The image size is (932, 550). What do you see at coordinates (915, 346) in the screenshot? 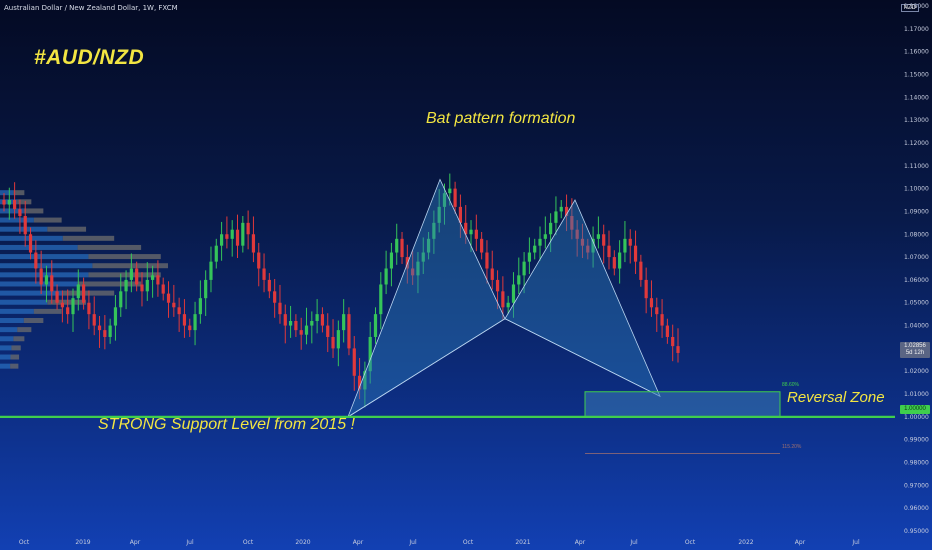
I see `current-price: 1.02856` at bounding box center [915, 346].